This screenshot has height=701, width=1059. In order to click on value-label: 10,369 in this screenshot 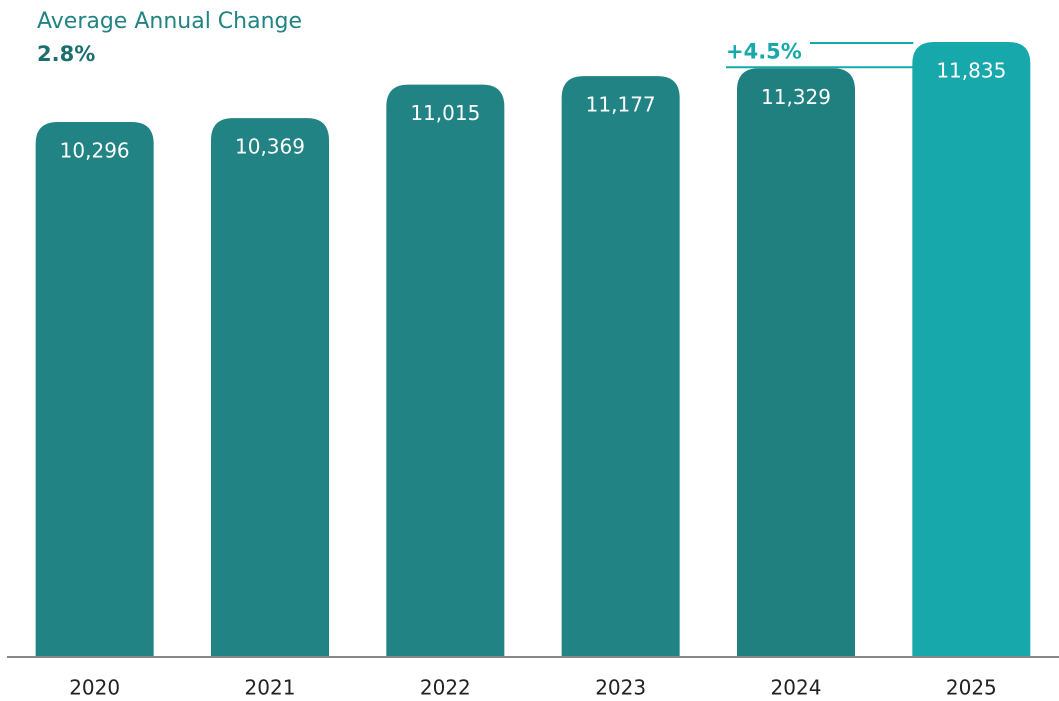, I will do `click(270, 147)`.